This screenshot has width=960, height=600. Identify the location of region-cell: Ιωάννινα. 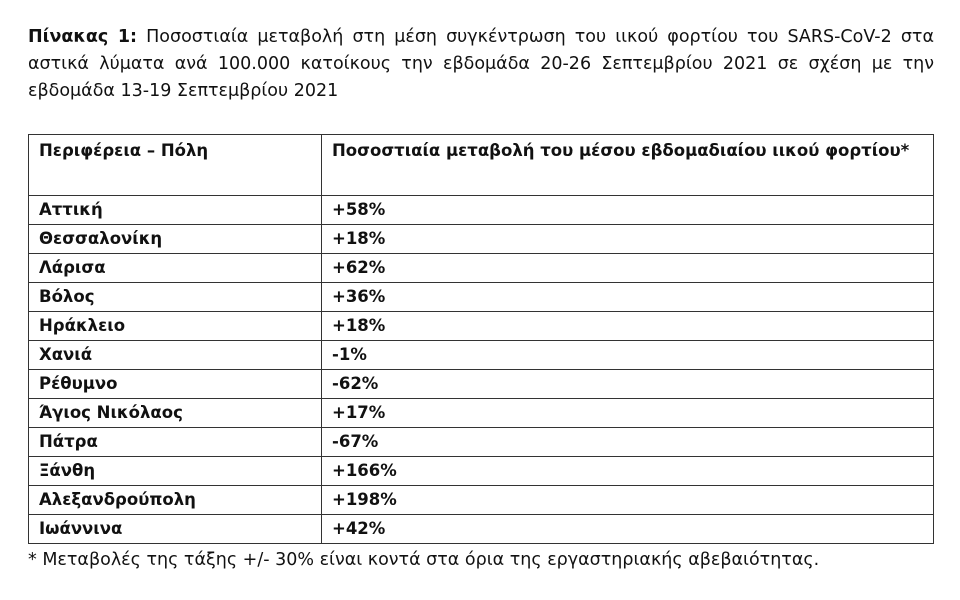
(175, 529).